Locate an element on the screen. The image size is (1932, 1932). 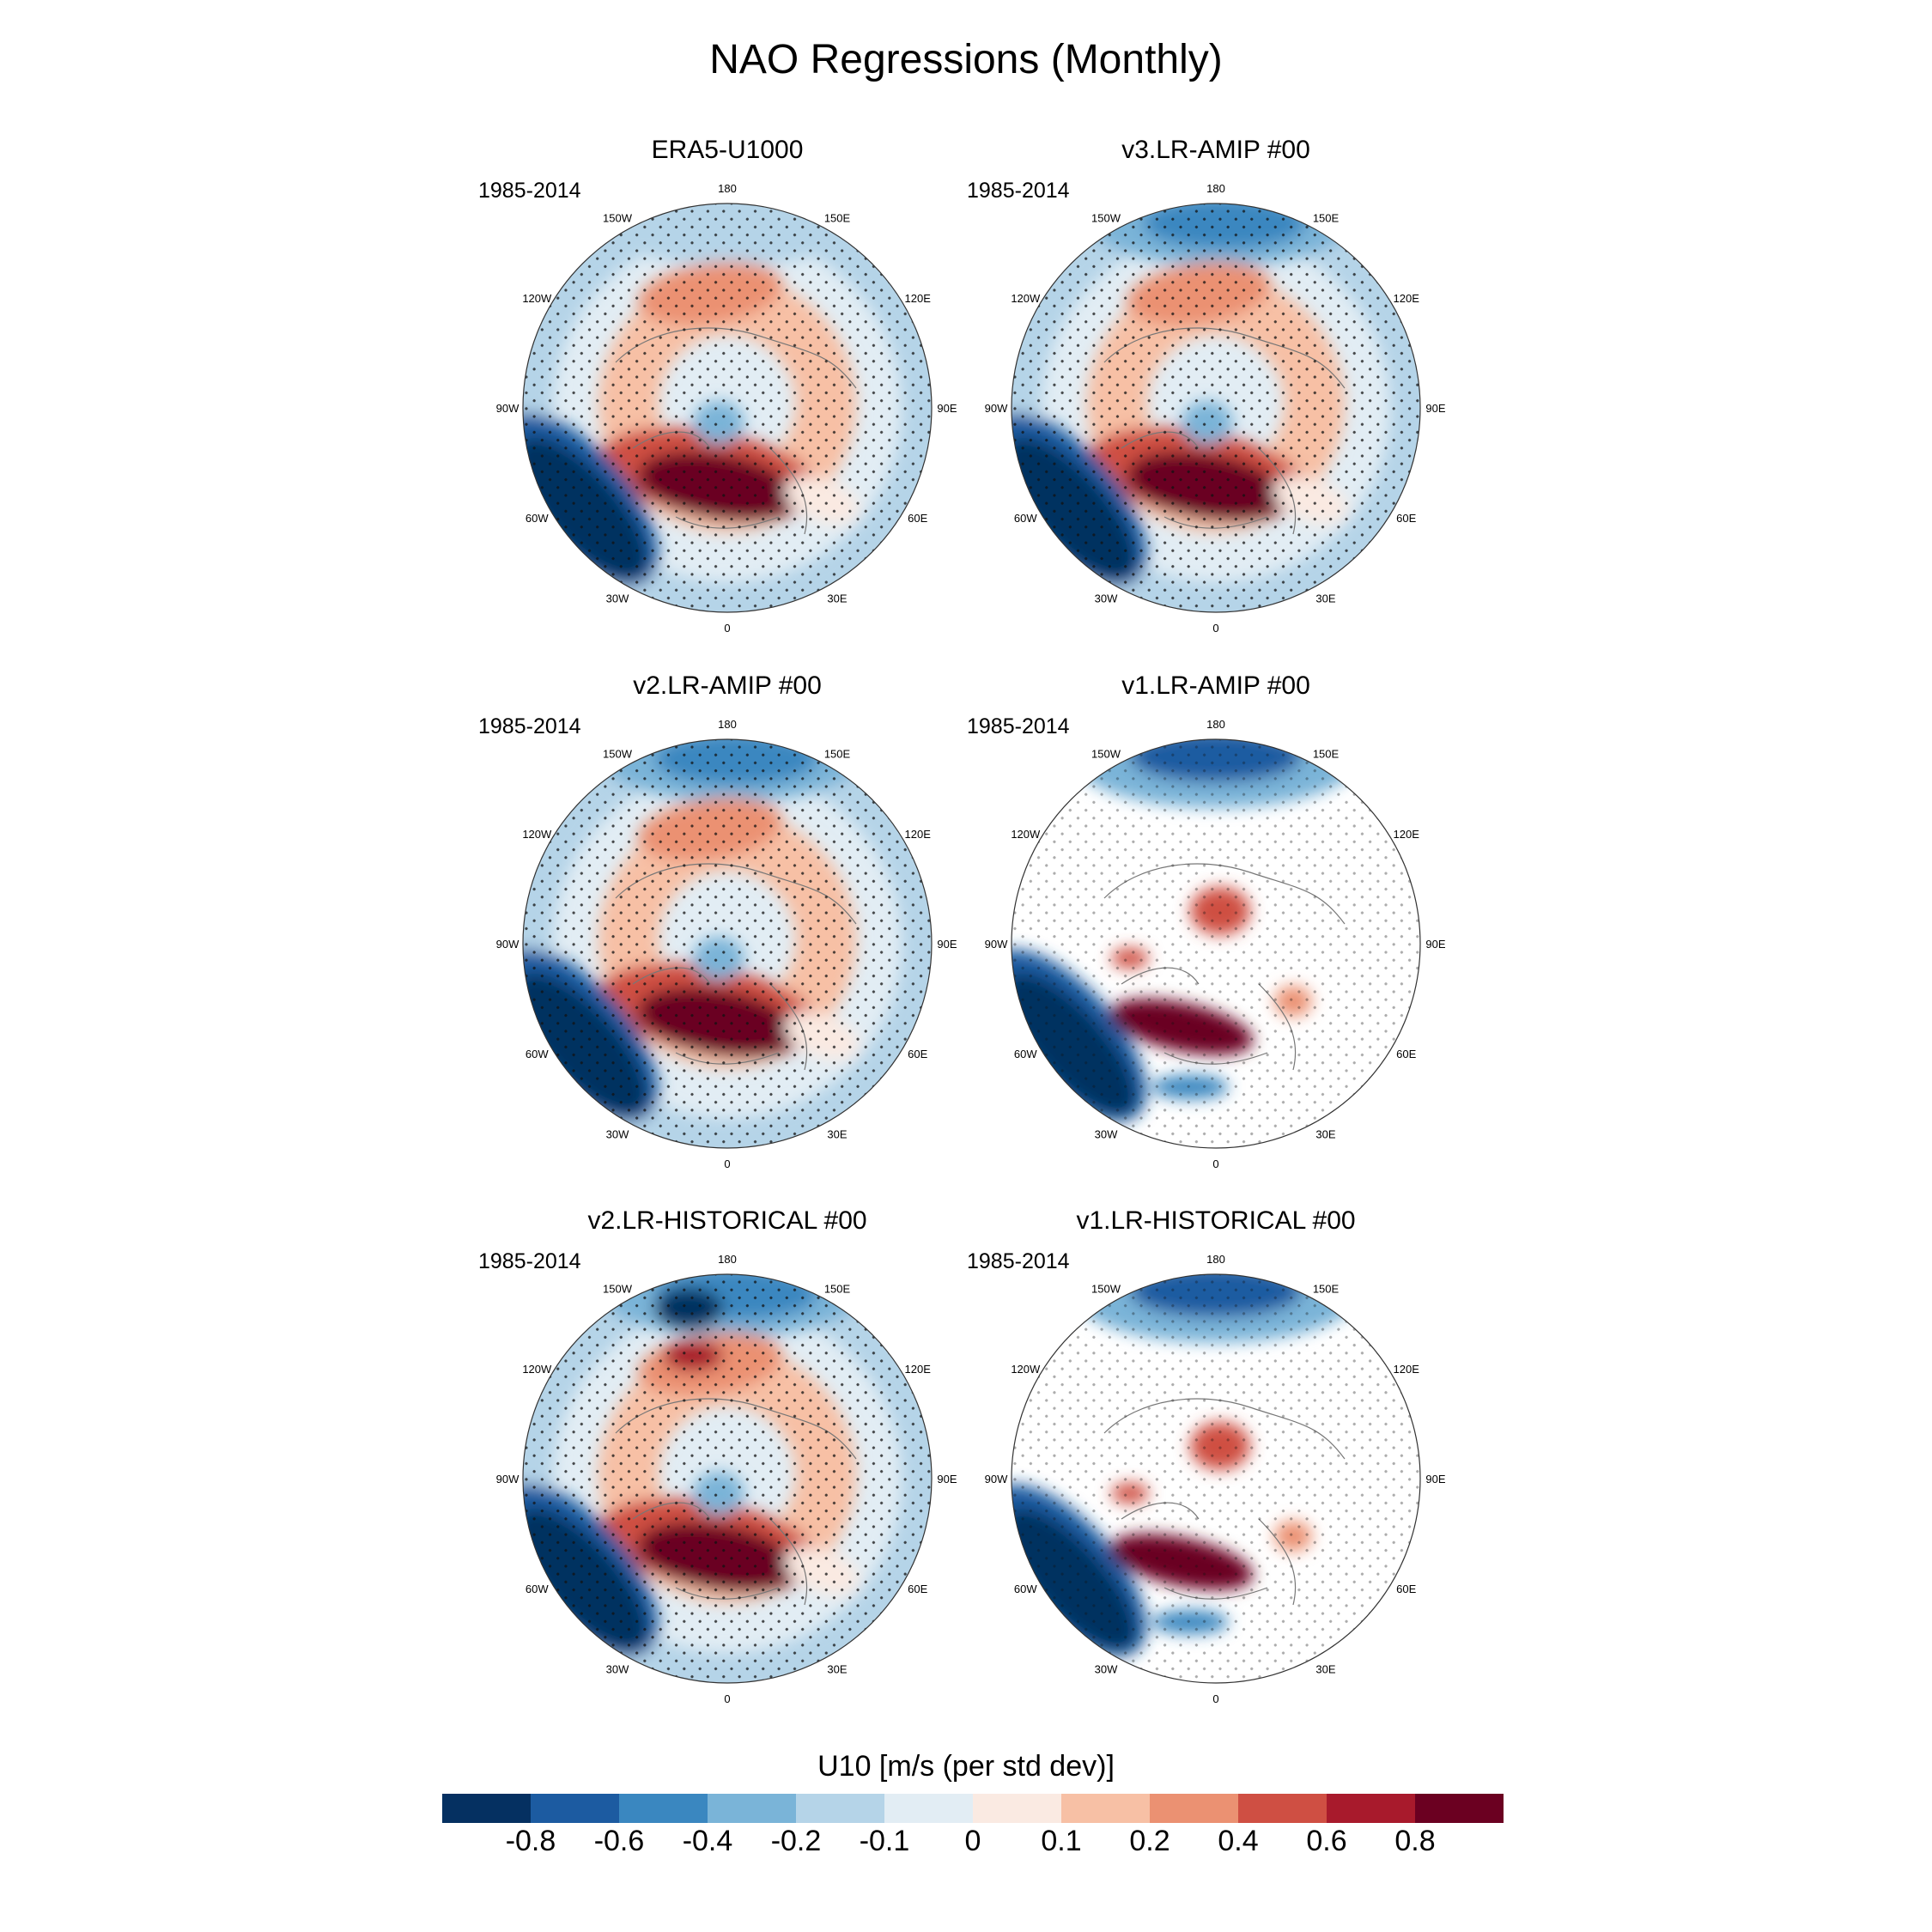
colorbar-tick-label: -0.6 is located at coordinates (619, 1841).